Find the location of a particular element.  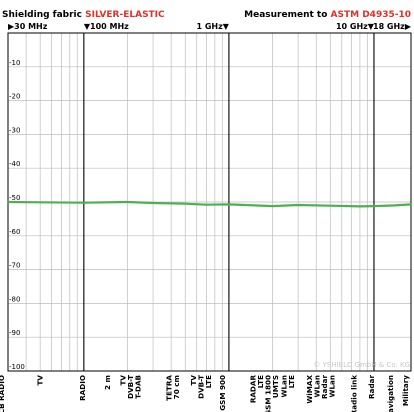

frequency-label: 1 GHz▼ is located at coordinates (212, 26).